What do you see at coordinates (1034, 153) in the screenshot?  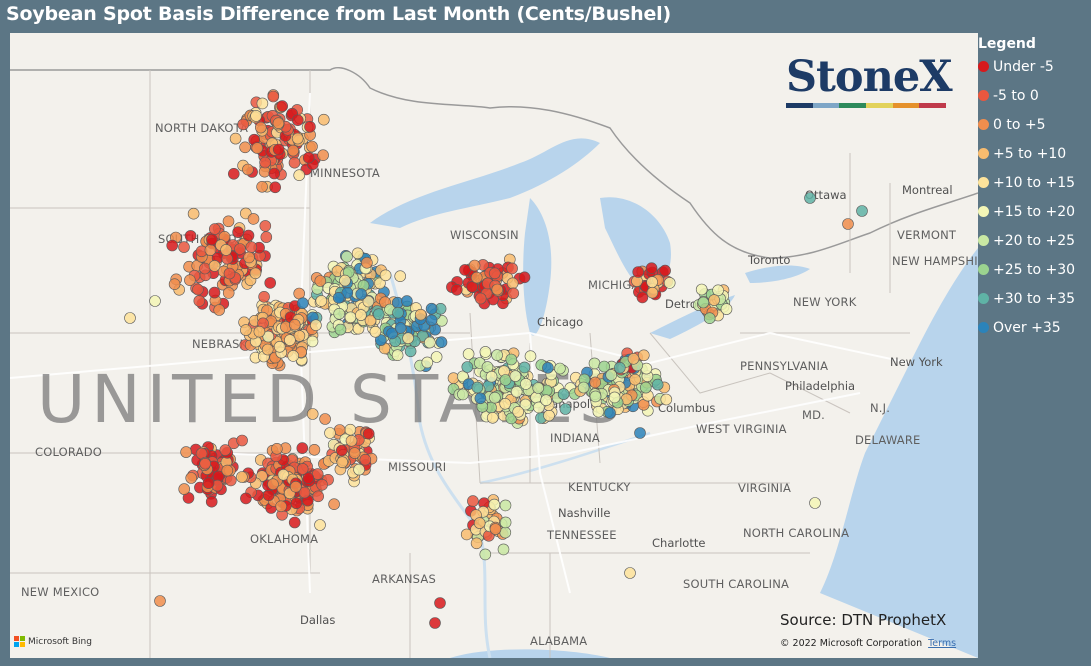 I see `legend-item: +5 to +10` at bounding box center [1034, 153].